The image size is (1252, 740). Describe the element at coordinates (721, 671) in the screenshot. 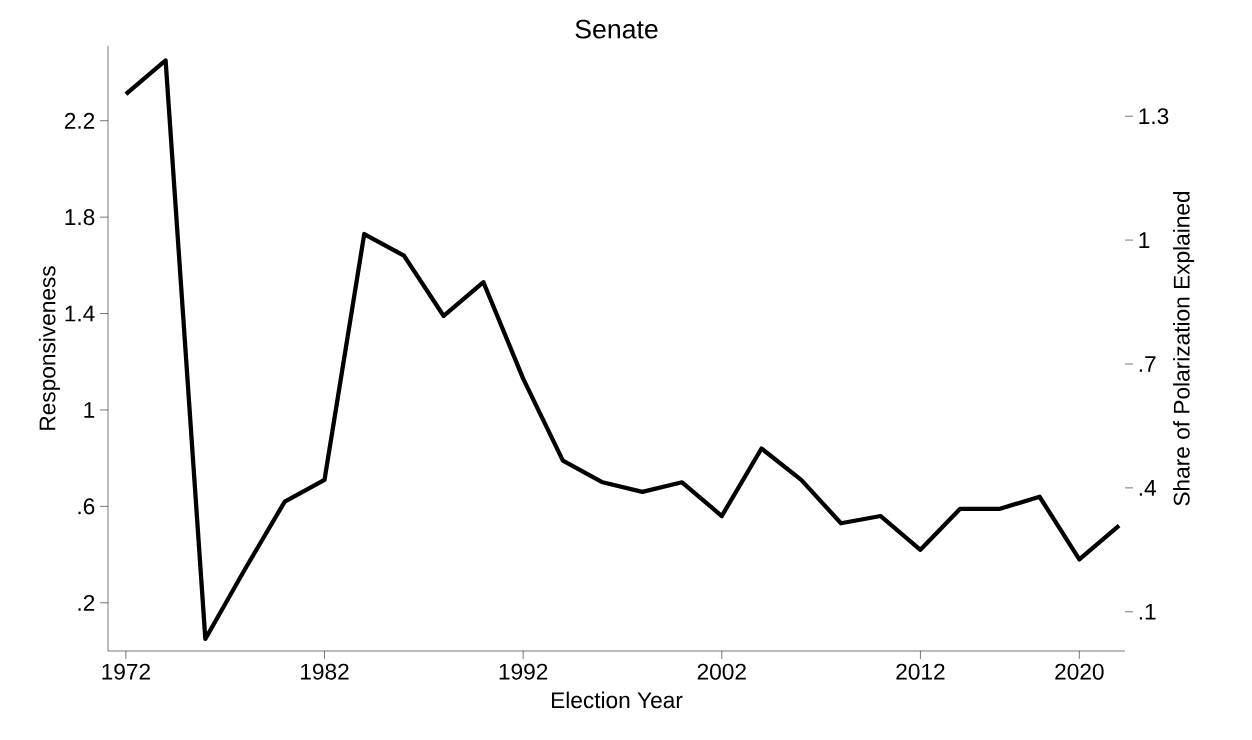

I see `x-tick-label: 2002` at that location.